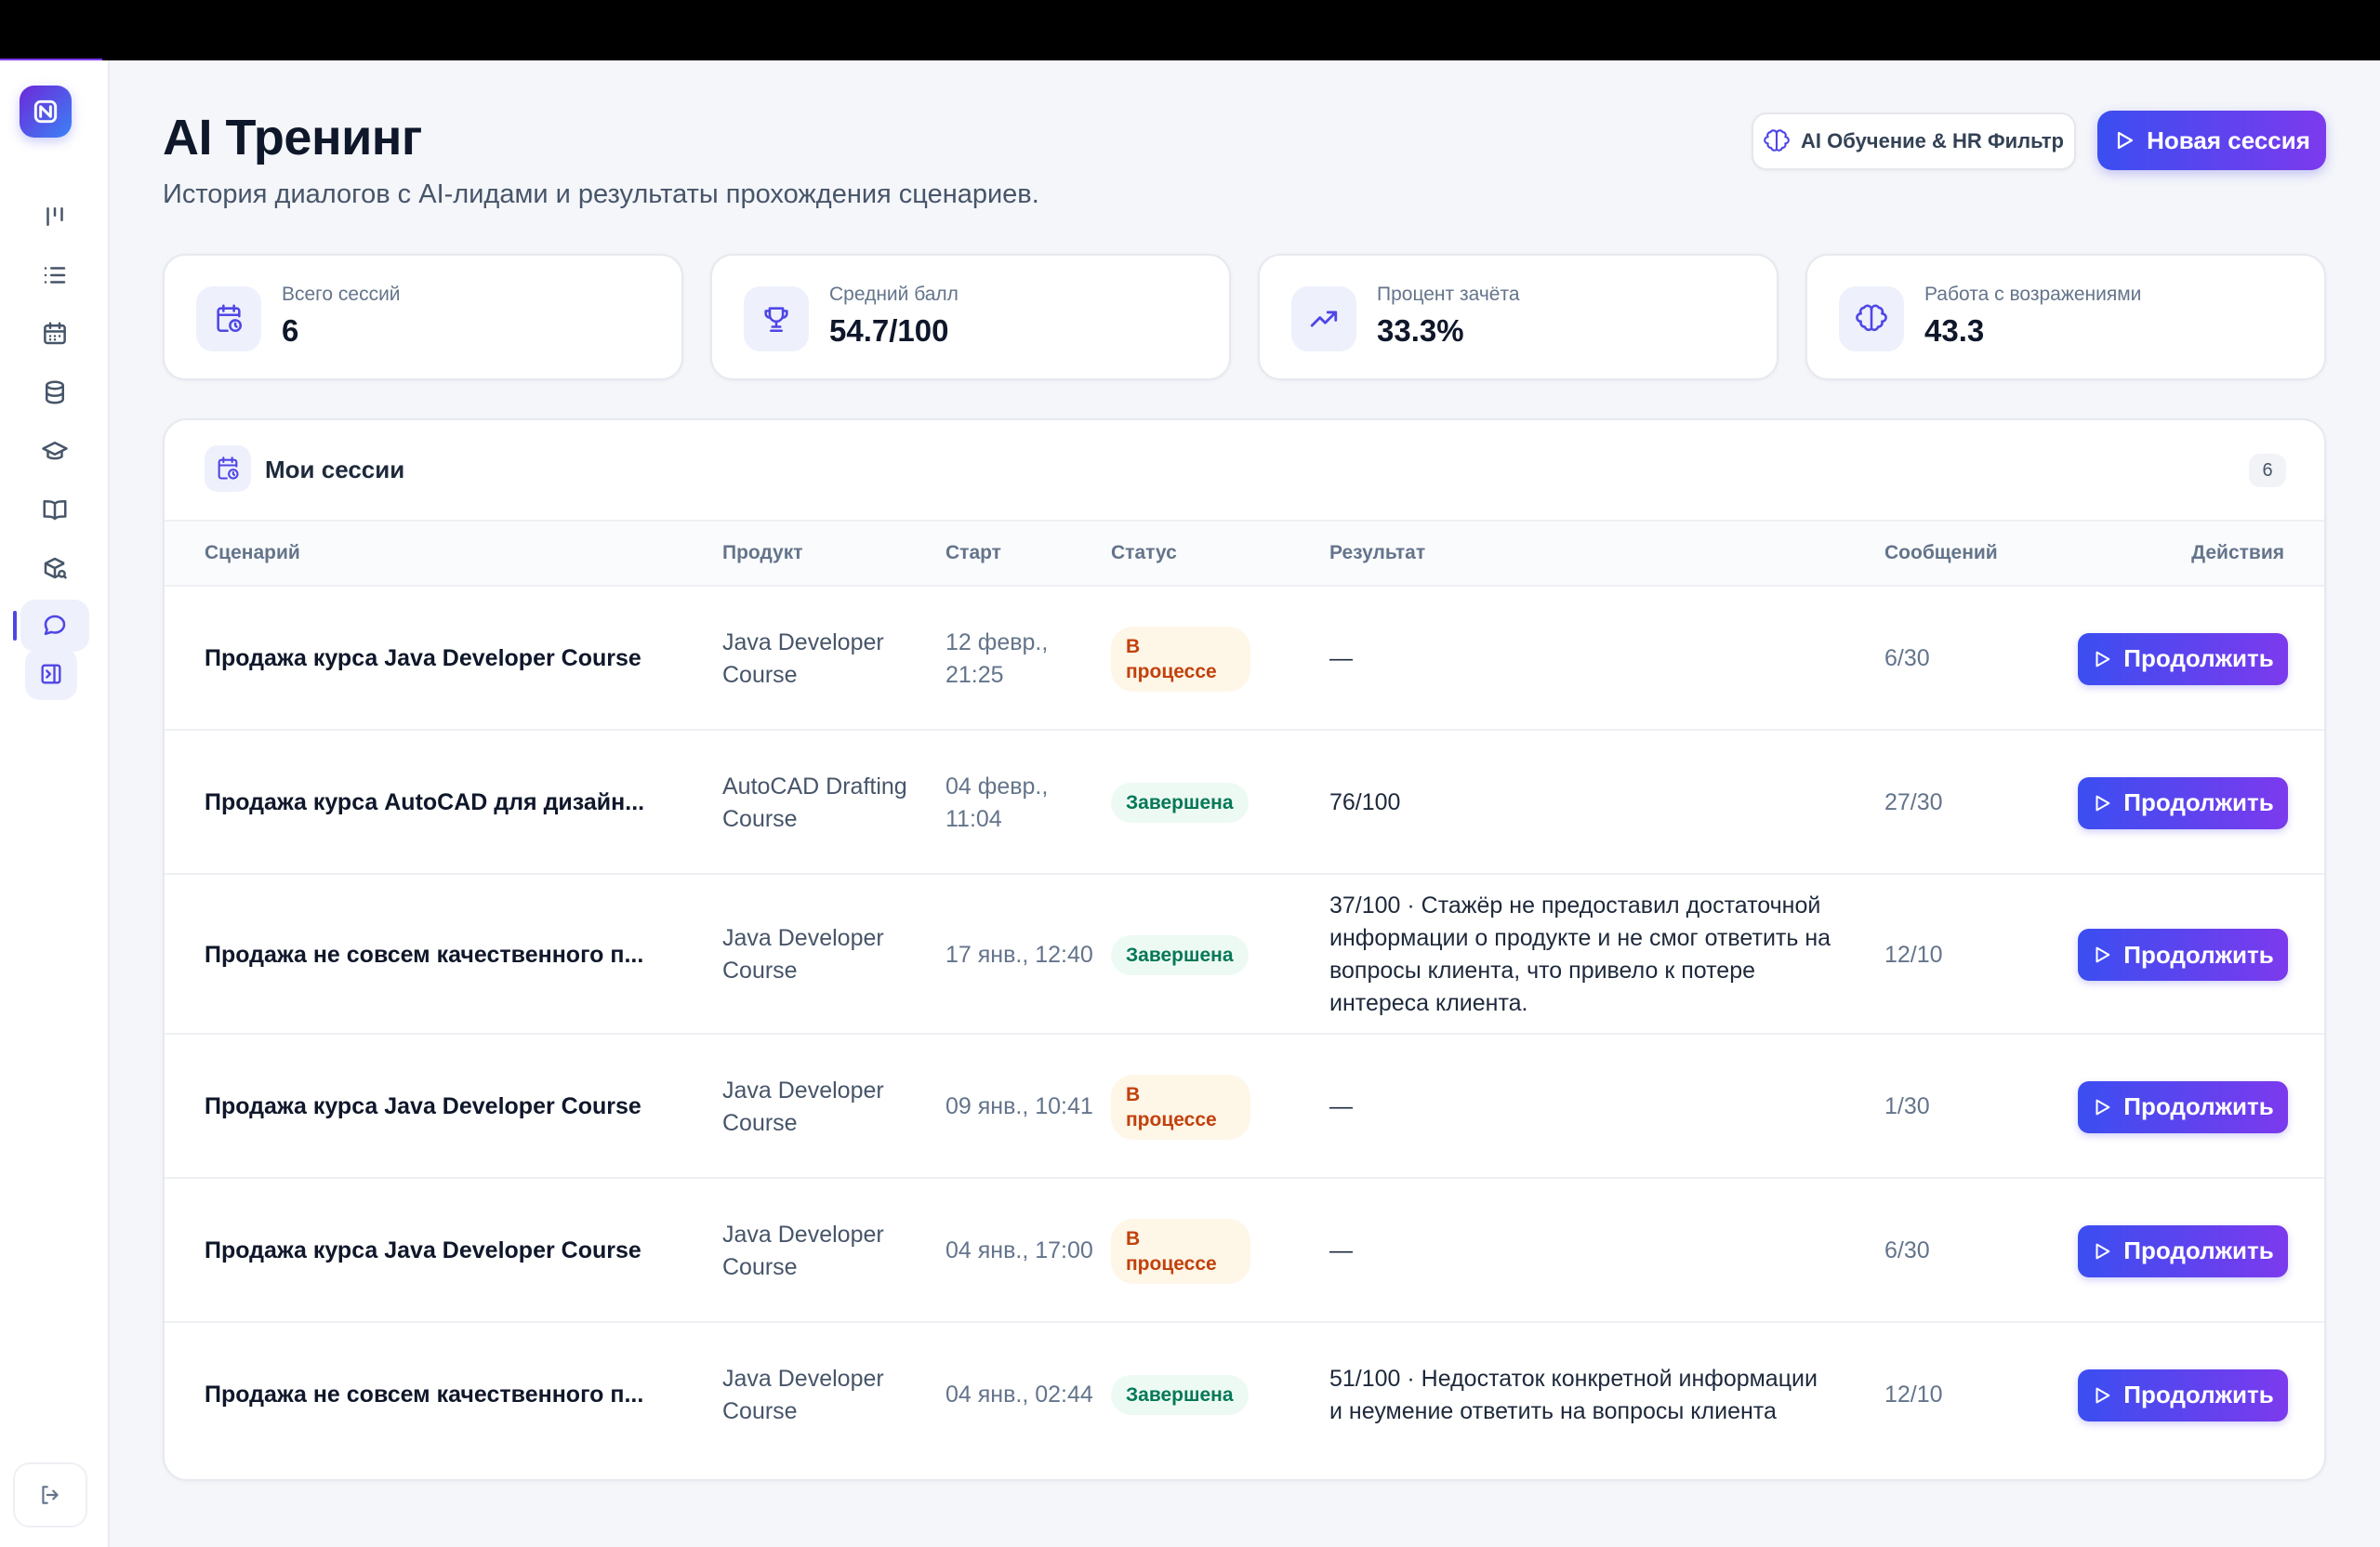  I want to click on stat-label: Всего сессий, so click(341, 294).